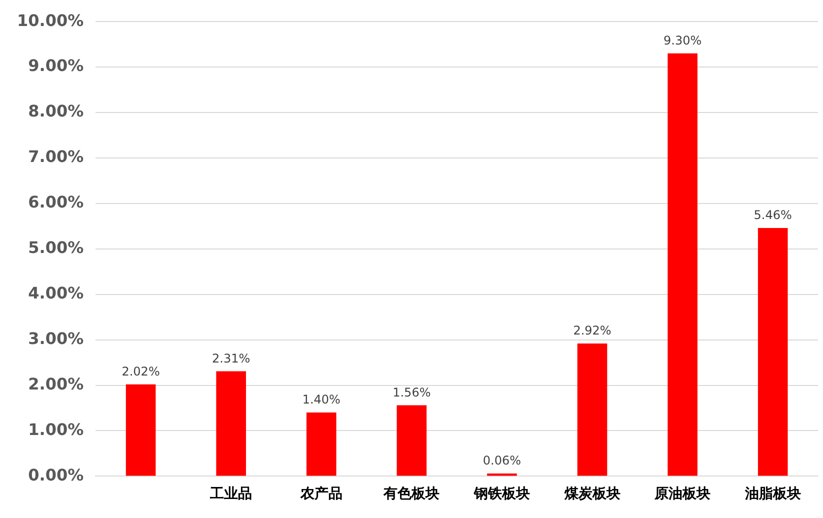 The image size is (823, 518). I want to click on y-tick-label: 3.00%, so click(56, 338).